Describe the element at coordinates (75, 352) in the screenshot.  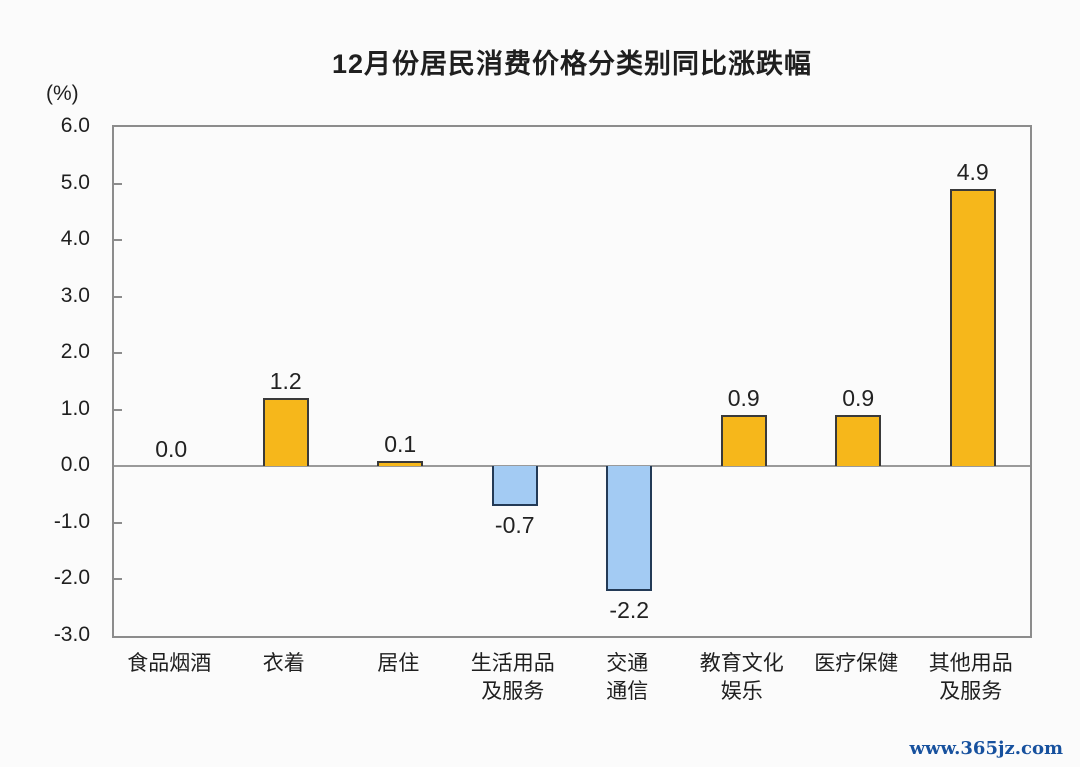
I see `y-axis-tick-label: 2.0` at that location.